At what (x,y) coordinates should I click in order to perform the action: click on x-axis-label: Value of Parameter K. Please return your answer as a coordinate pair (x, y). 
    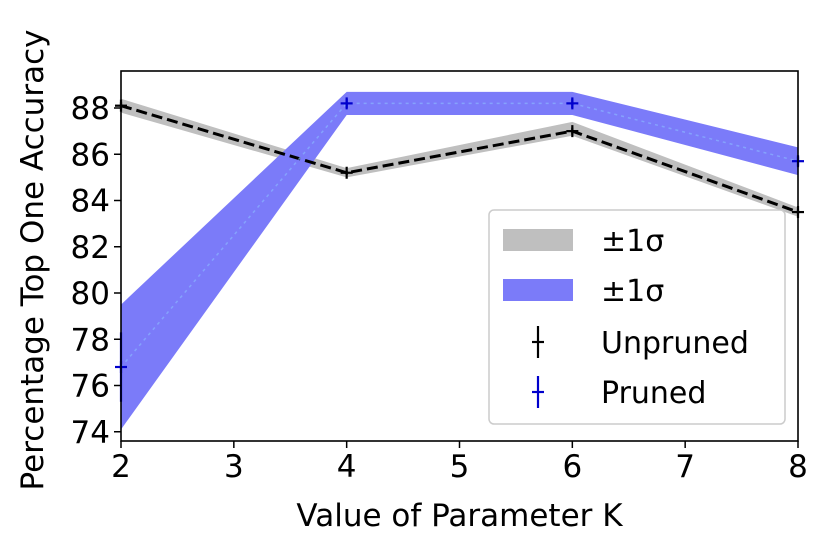
    Looking at the image, I should click on (459, 516).